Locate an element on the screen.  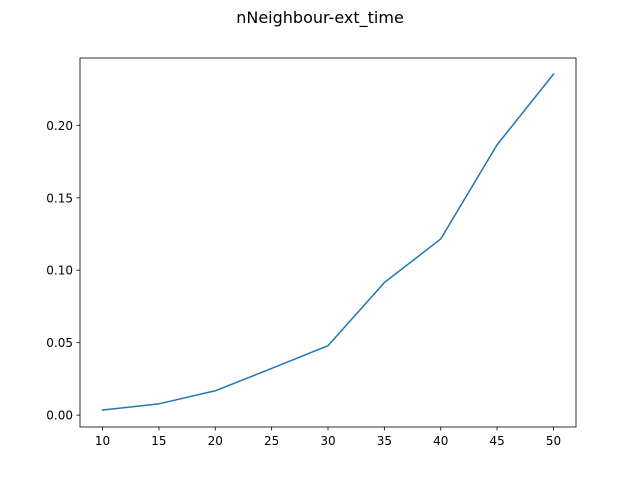
x-tick-label: 50 is located at coordinates (553, 441).